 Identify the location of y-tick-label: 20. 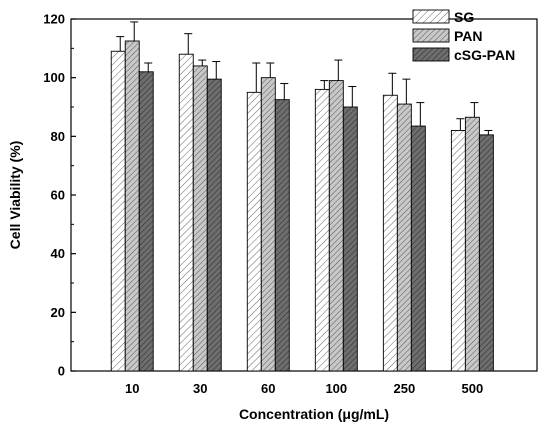
(58, 312).